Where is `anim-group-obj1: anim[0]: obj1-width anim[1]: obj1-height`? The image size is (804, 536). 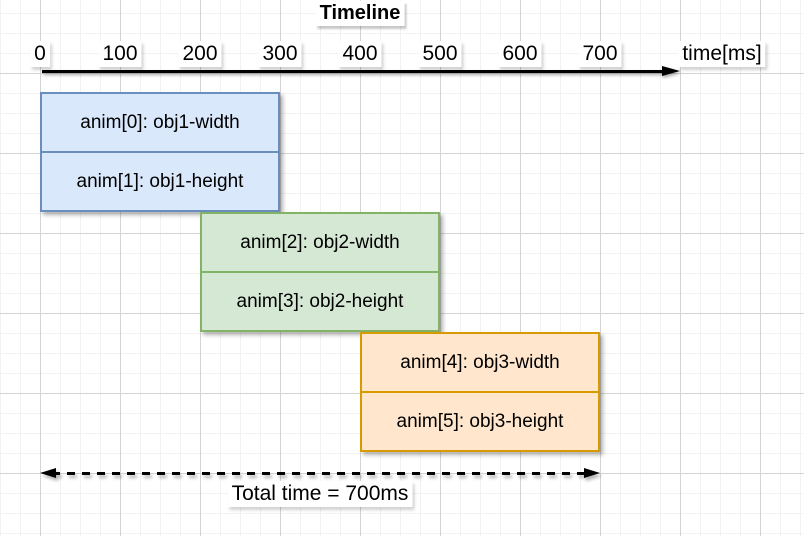 anim-group-obj1: anim[0]: obj1-width anim[1]: obj1-height is located at coordinates (160, 152).